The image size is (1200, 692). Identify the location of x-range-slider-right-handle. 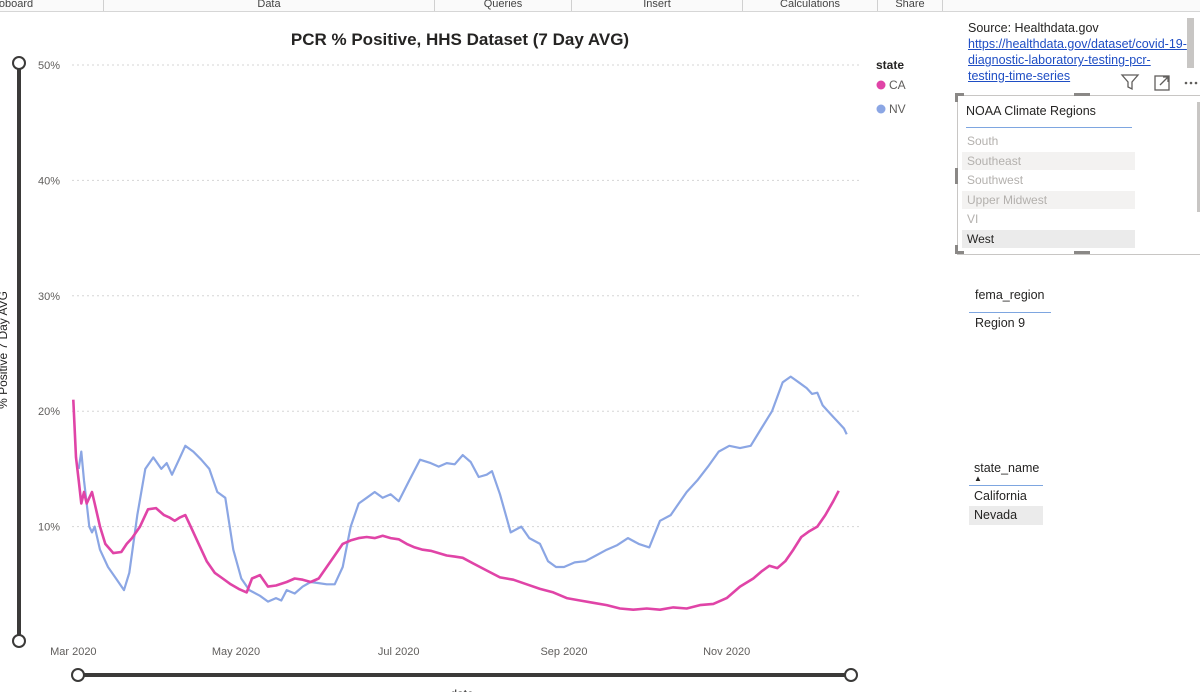
(851, 675).